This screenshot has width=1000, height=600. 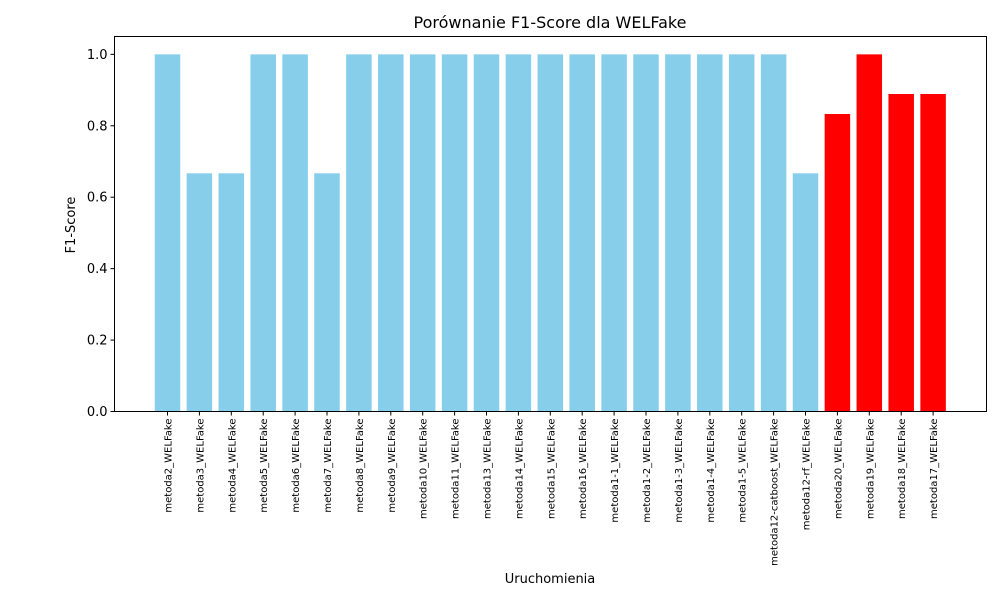 What do you see at coordinates (615, 471) in the screenshot?
I see `x-tick-label: metoda1-1_WELFake` at bounding box center [615, 471].